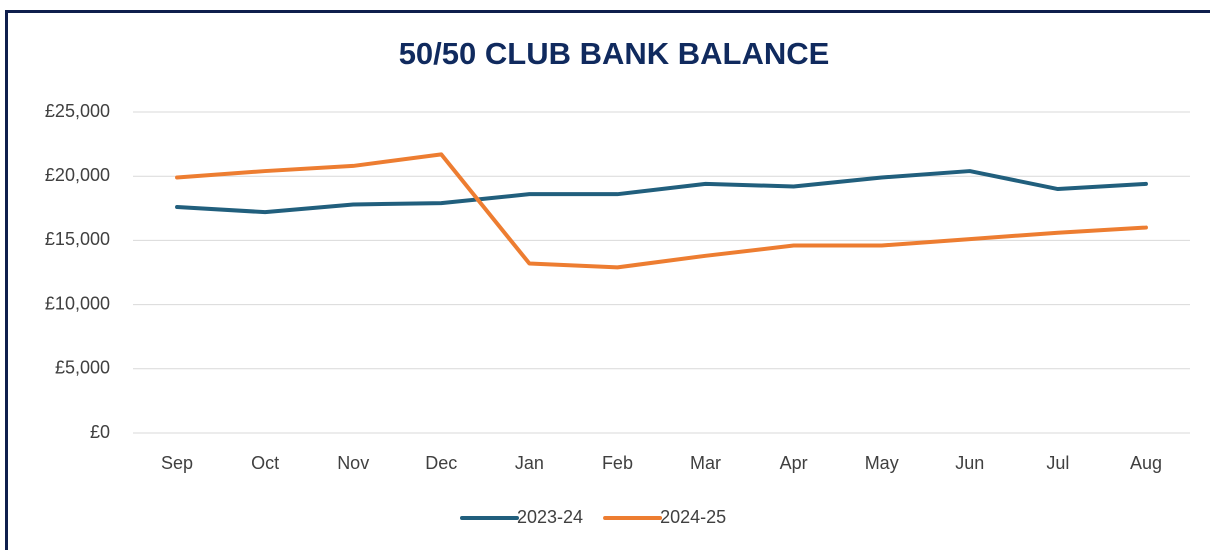  I want to click on legend-label: 2024-25, so click(693, 517).